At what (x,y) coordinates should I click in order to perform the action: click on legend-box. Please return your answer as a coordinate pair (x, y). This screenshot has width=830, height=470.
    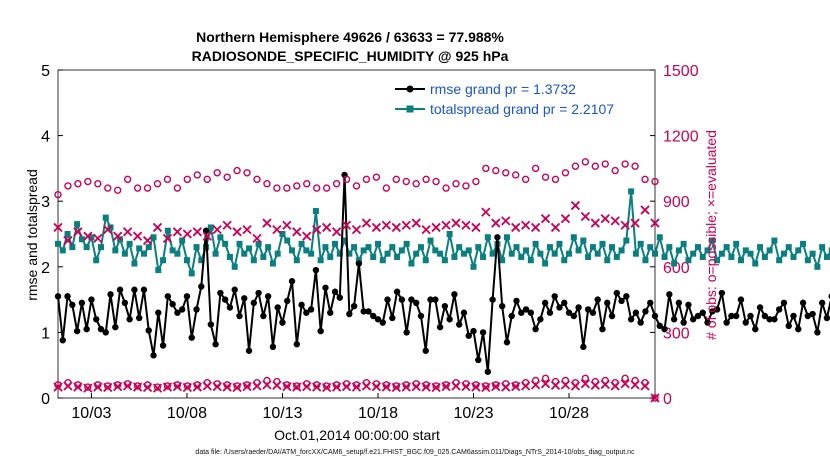
    Looking at the image, I should click on (517, 99).